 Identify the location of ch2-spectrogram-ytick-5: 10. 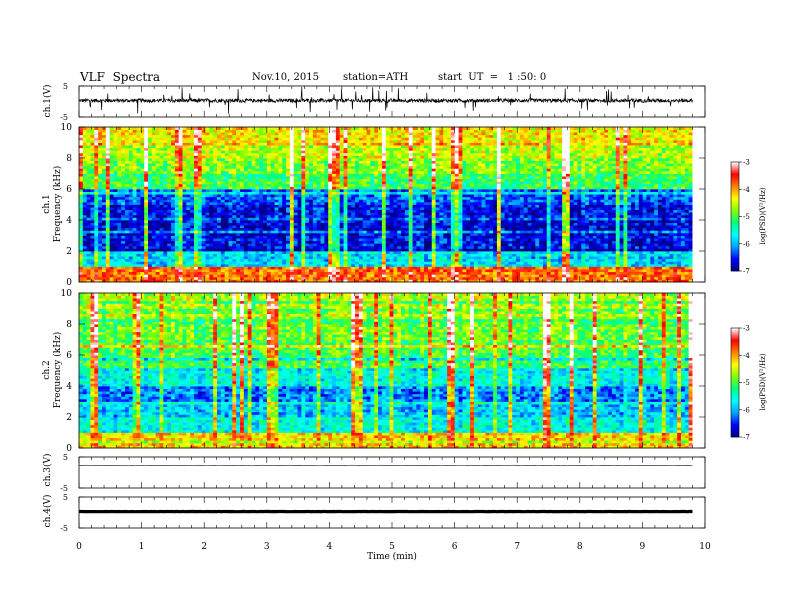
(67, 294).